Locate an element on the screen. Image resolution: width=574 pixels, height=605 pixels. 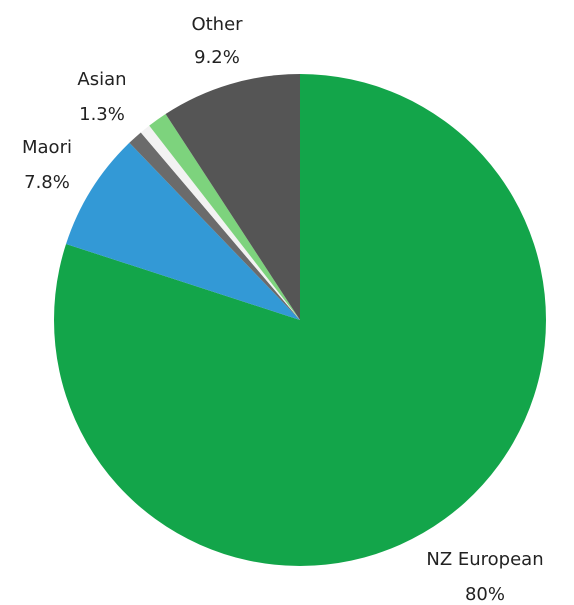
slice-value-label: 7.8% is located at coordinates (47, 182).